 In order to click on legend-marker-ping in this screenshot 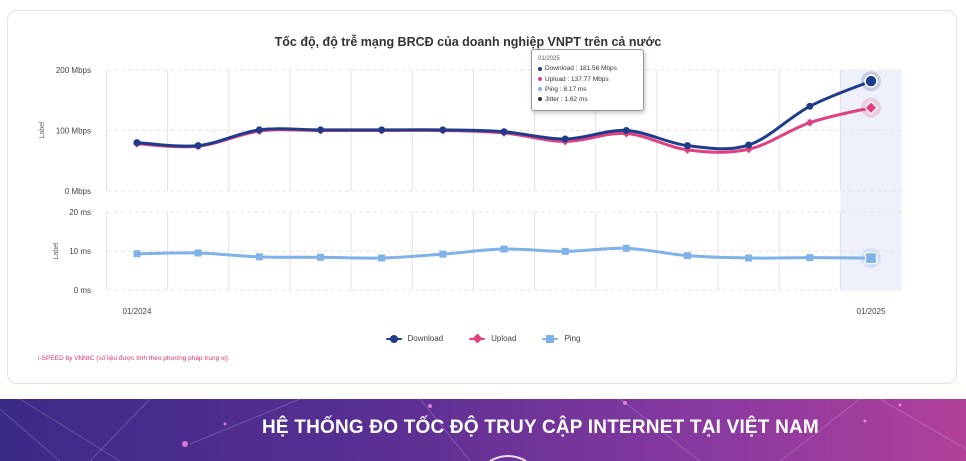, I will do `click(550, 338)`.